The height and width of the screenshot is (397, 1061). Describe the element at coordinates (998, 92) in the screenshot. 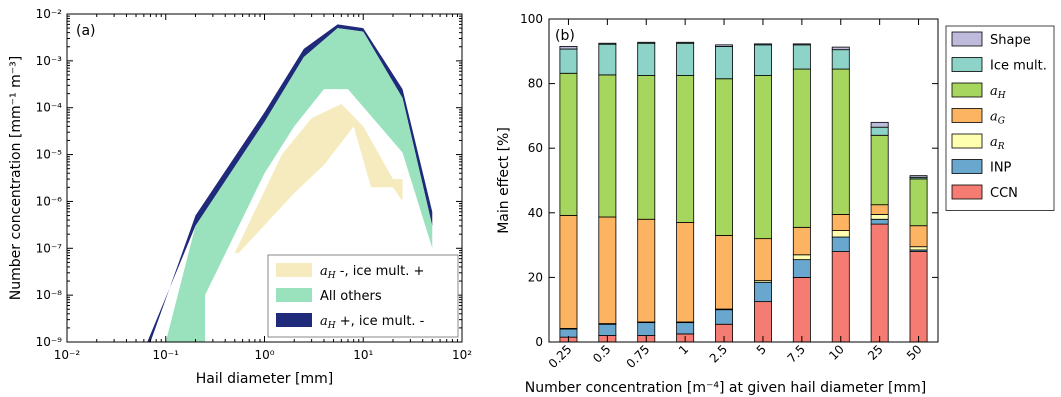

I see `legend-entry: aH` at that location.